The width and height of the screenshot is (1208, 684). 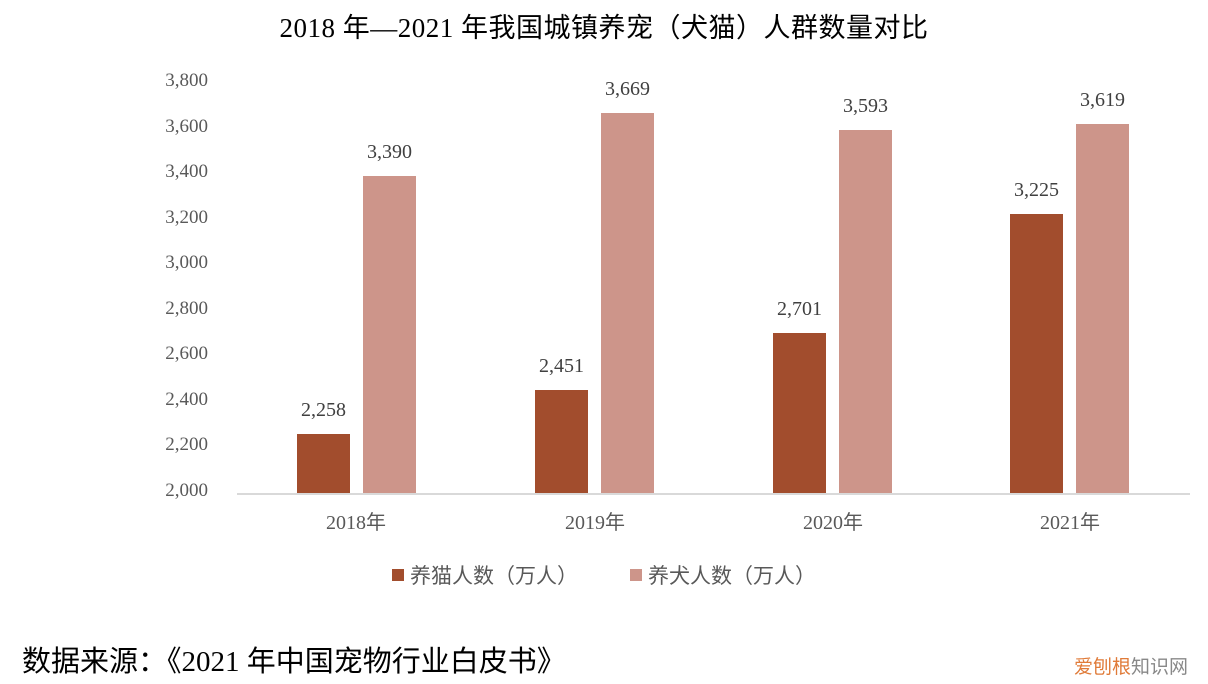 What do you see at coordinates (1070, 523) in the screenshot?
I see `x-tick-label: 2021年` at bounding box center [1070, 523].